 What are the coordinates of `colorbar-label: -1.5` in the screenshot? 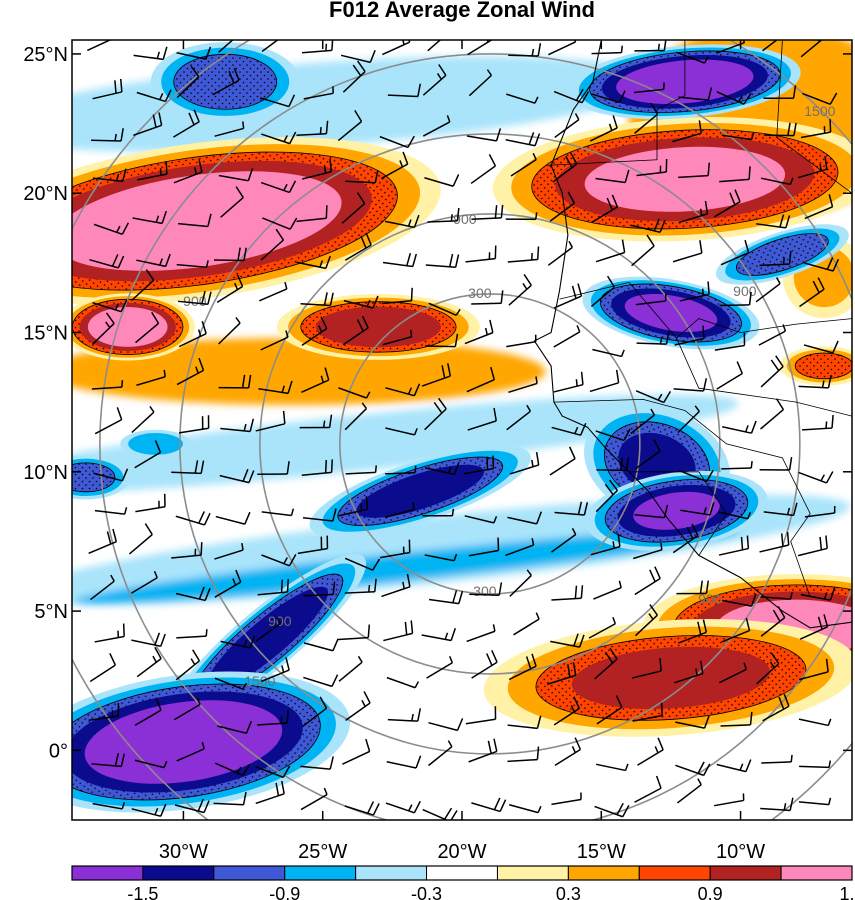 It's located at (142, 892).